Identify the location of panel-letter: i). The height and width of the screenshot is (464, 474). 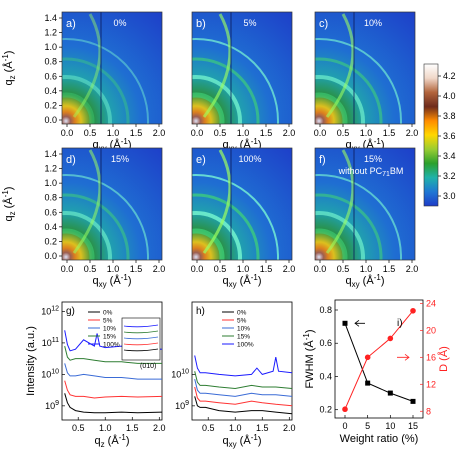
(400, 323).